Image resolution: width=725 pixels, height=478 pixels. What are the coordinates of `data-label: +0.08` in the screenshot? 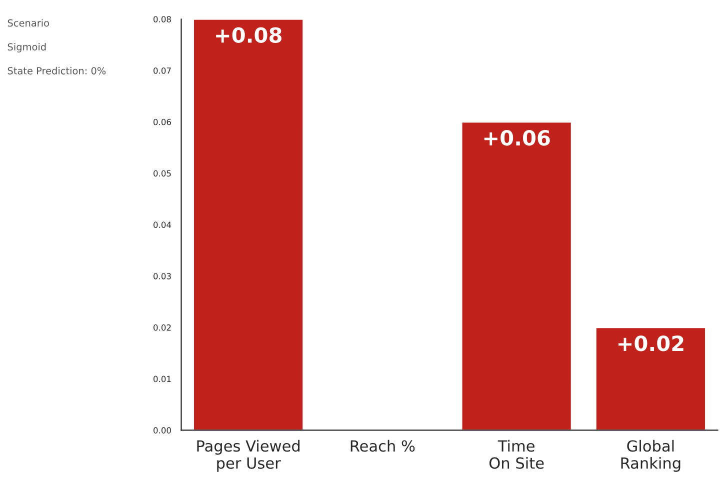 It's located at (249, 35).